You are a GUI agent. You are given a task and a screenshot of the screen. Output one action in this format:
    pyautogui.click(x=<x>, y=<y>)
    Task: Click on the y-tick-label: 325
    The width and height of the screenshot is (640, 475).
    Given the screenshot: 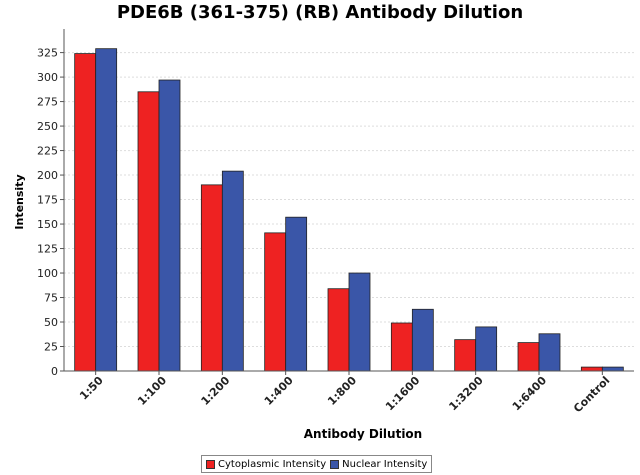 What is the action you would take?
    pyautogui.click(x=47, y=53)
    